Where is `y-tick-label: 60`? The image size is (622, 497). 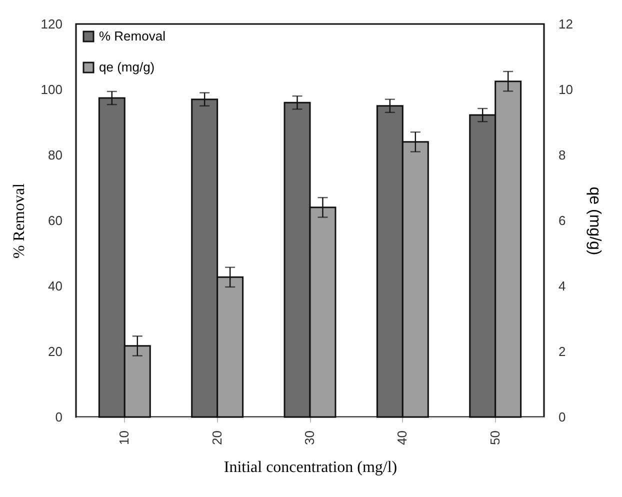
y-tick-label: 60 is located at coordinates (55, 220).